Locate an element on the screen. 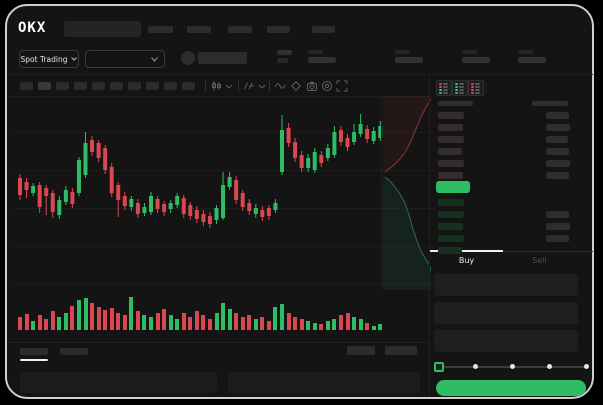  line-tool-icon is located at coordinates (280, 88).